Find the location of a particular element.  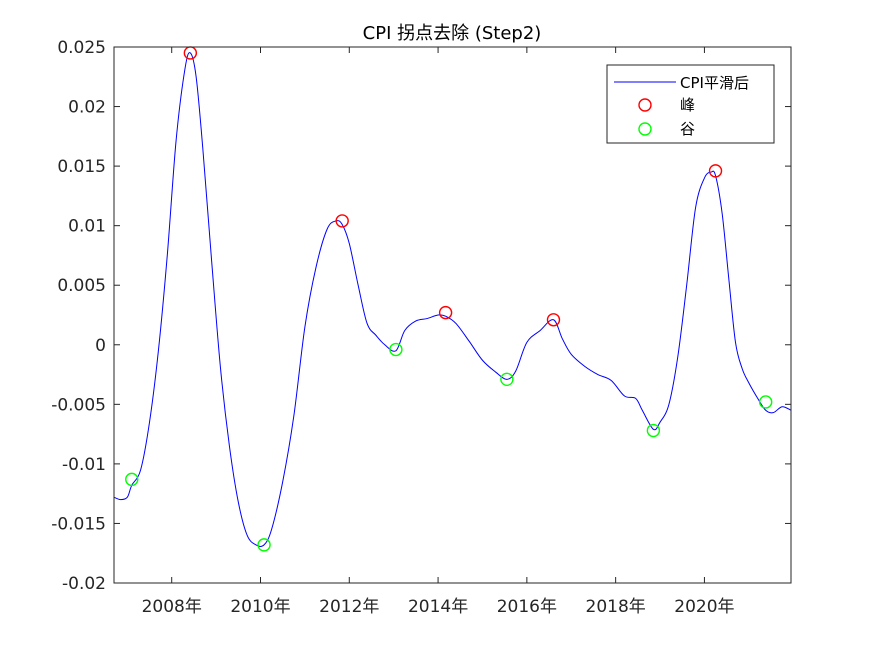

legend-box is located at coordinates (690, 104).